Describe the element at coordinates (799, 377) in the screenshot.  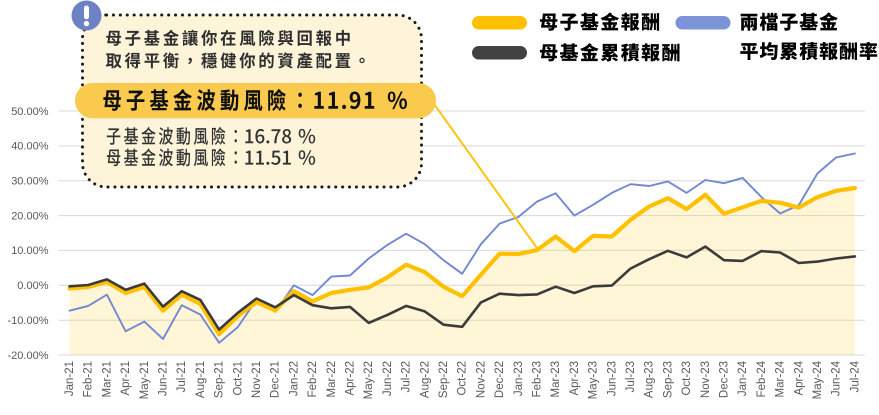
I see `svg-text: Apr-24` at that location.